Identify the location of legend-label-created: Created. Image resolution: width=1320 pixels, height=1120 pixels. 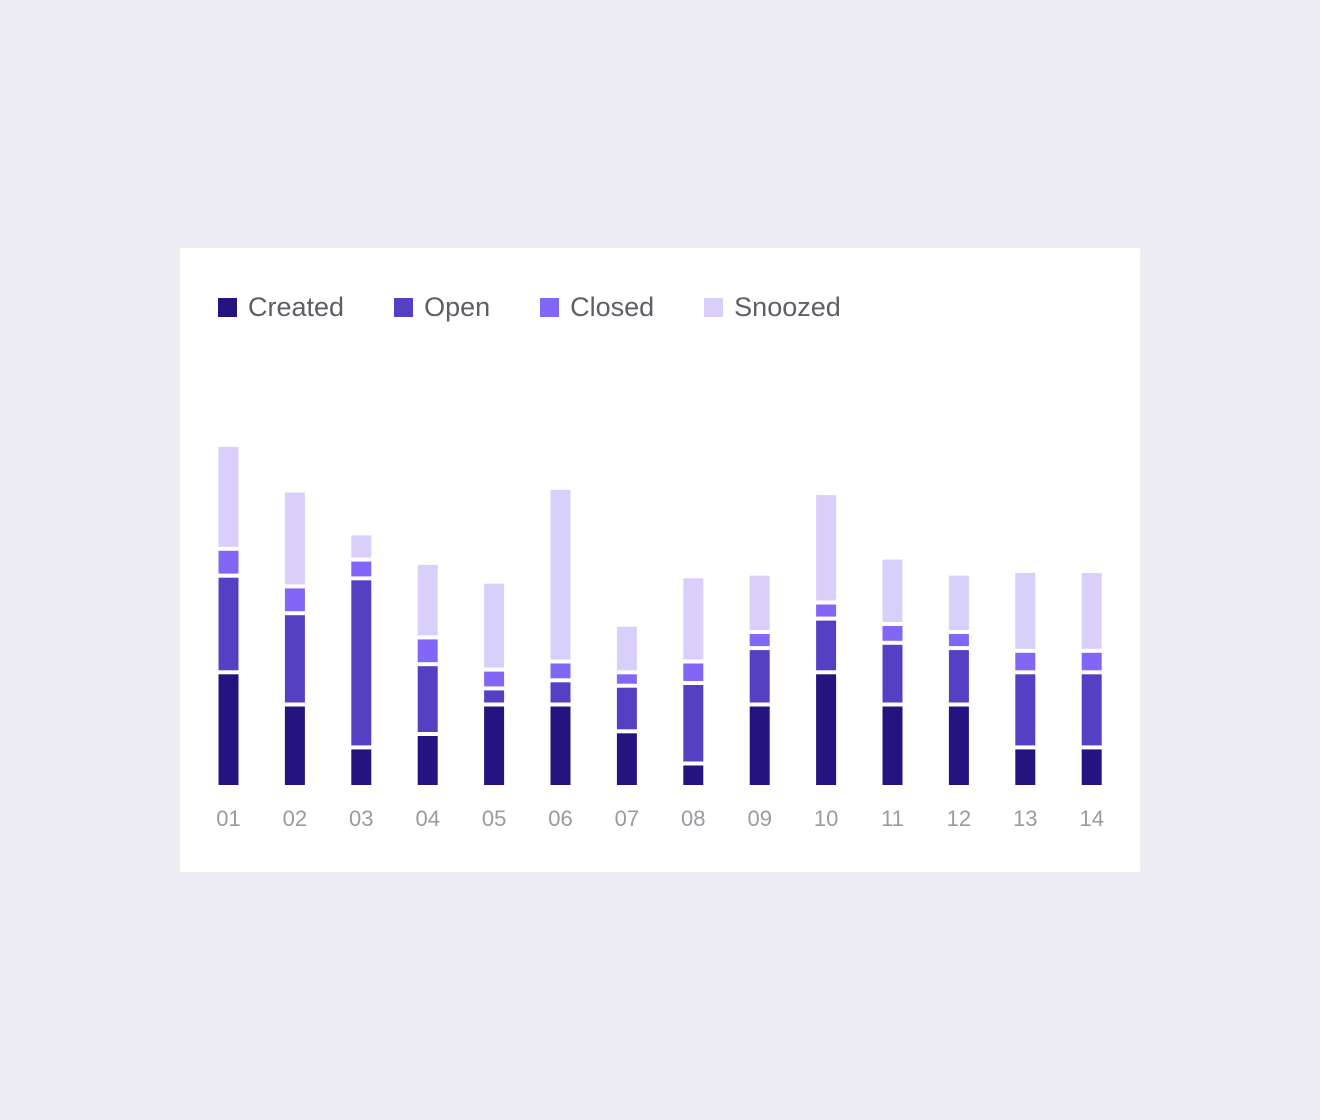
(296, 307).